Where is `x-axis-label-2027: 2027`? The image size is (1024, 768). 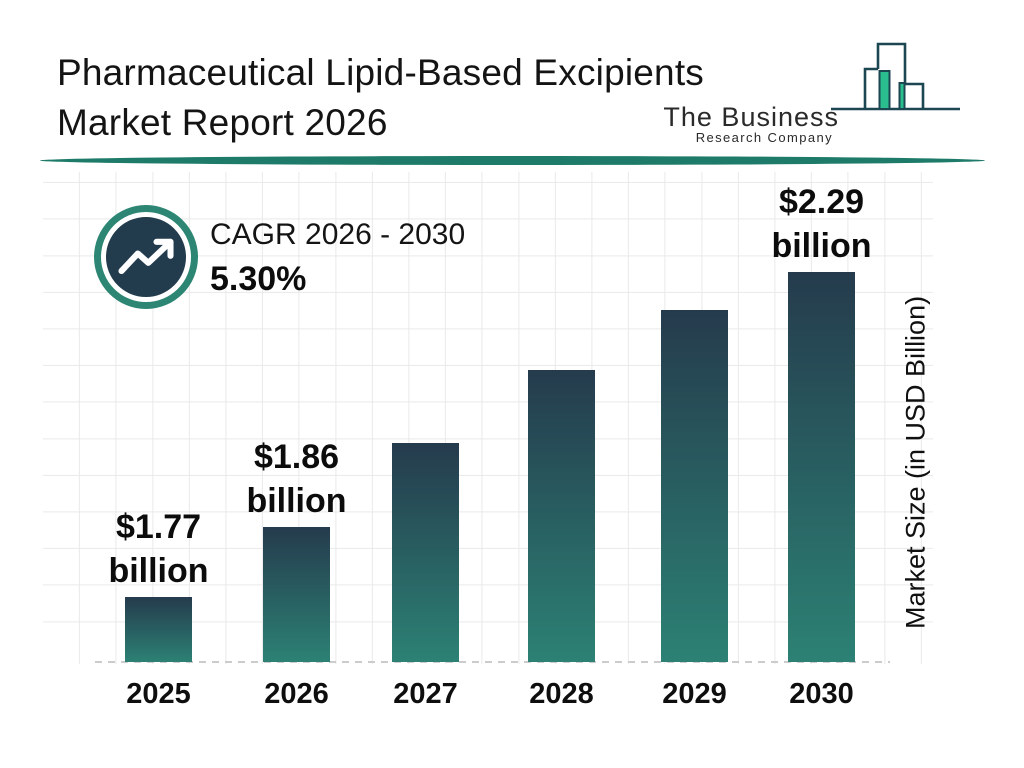 x-axis-label-2027: 2027 is located at coordinates (425, 694).